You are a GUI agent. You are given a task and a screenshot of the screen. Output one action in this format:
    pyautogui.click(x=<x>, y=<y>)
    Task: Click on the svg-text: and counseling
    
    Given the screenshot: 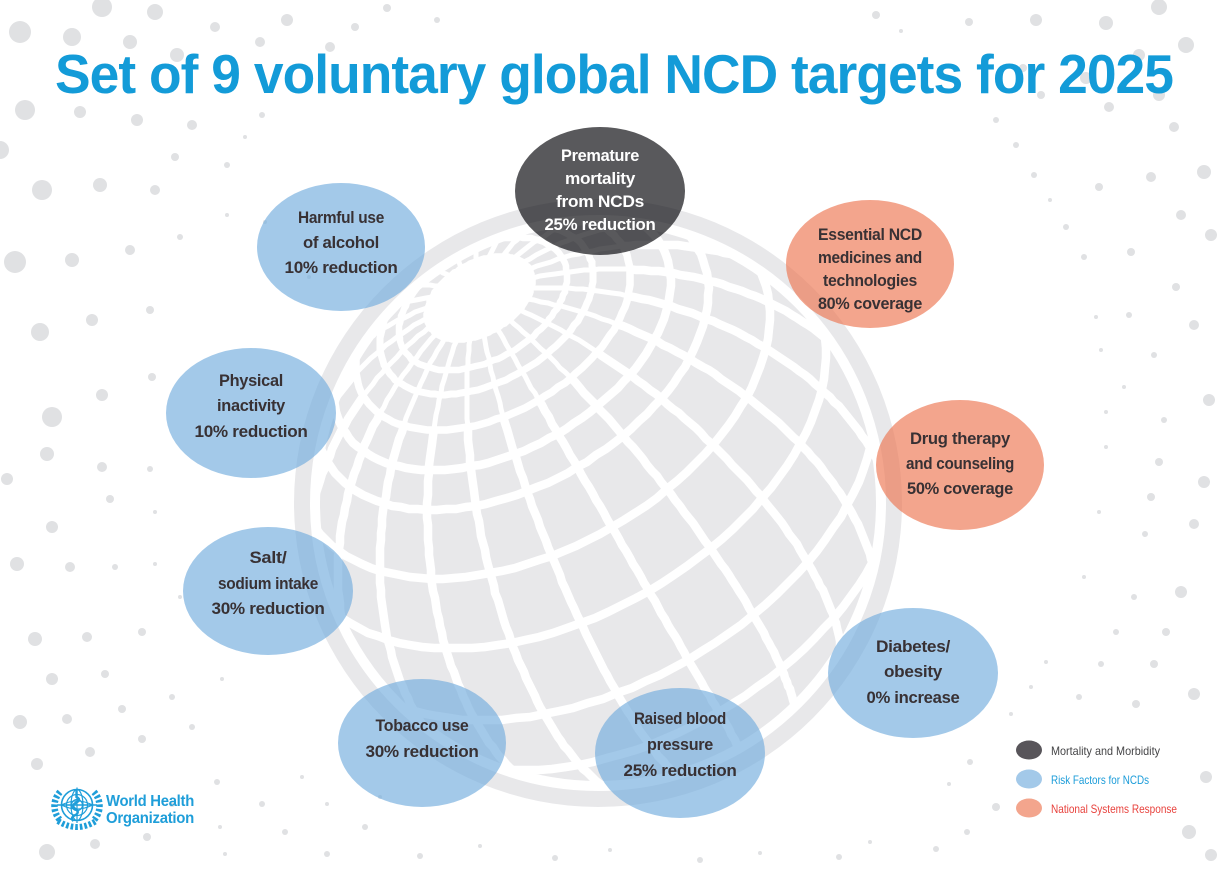 What is the action you would take?
    pyautogui.click(x=960, y=463)
    